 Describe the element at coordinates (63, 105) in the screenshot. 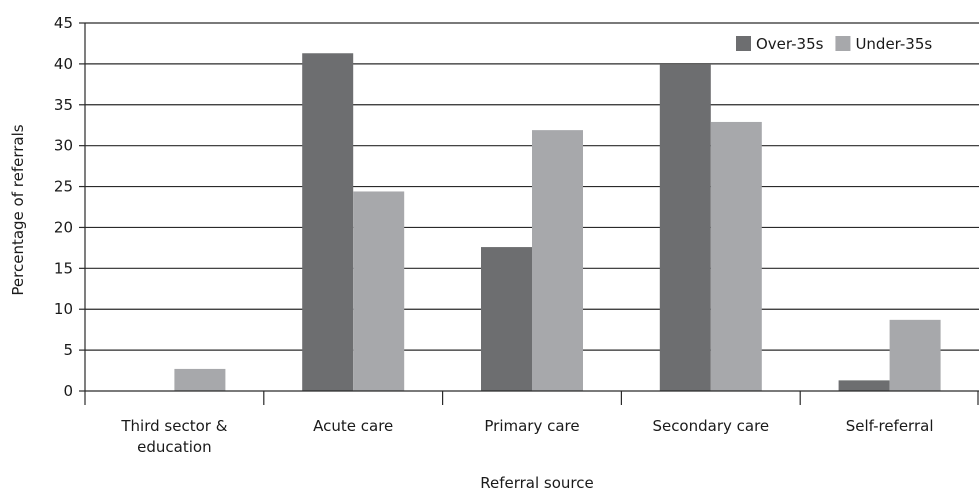

I see `y-tick-label: 35` at that location.